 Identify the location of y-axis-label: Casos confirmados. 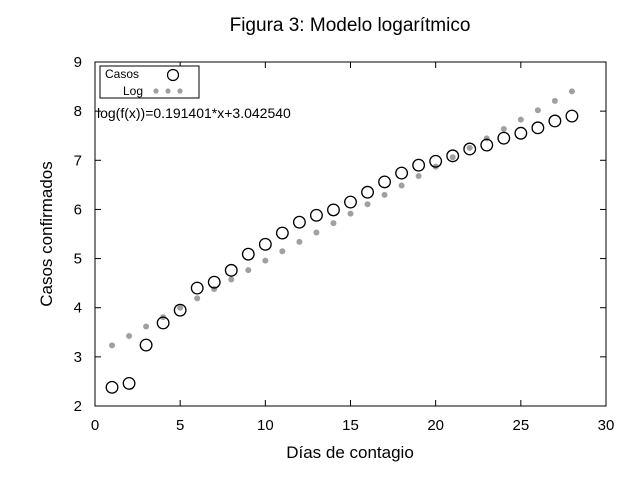
(46, 234).